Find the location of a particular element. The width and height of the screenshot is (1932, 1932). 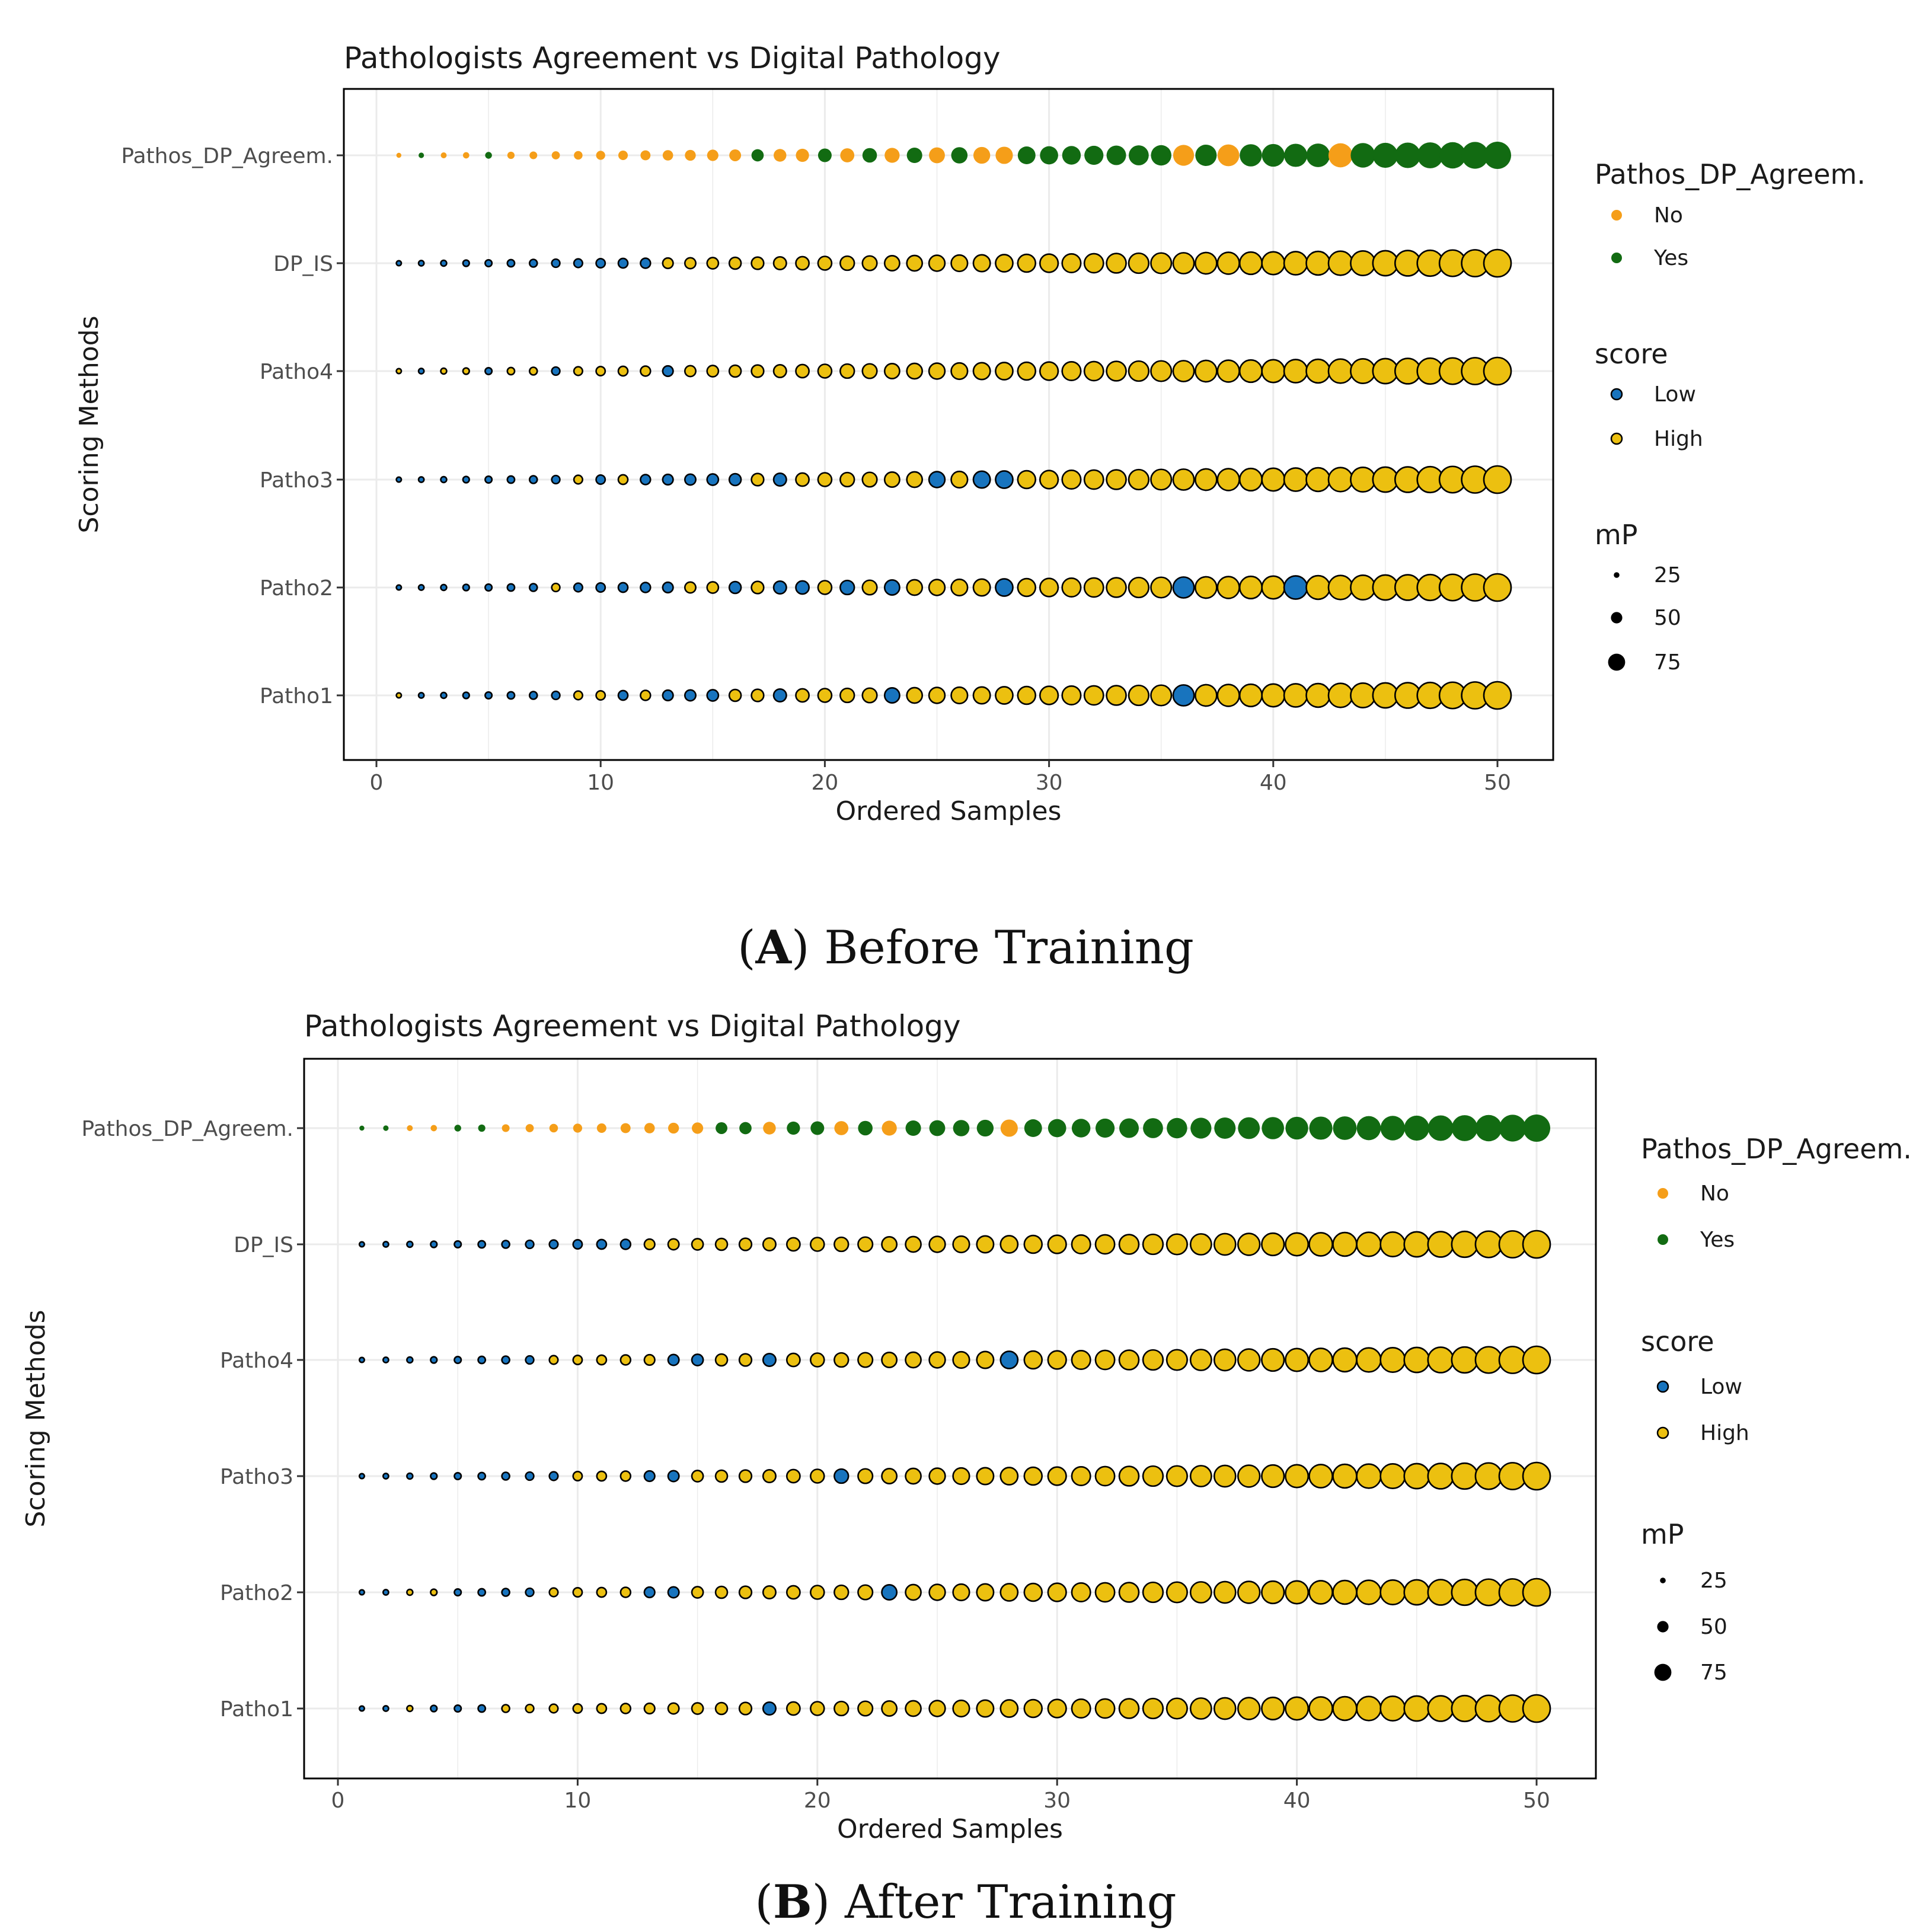

series-Pathos_DP_Agreem. is located at coordinates (954, 155).